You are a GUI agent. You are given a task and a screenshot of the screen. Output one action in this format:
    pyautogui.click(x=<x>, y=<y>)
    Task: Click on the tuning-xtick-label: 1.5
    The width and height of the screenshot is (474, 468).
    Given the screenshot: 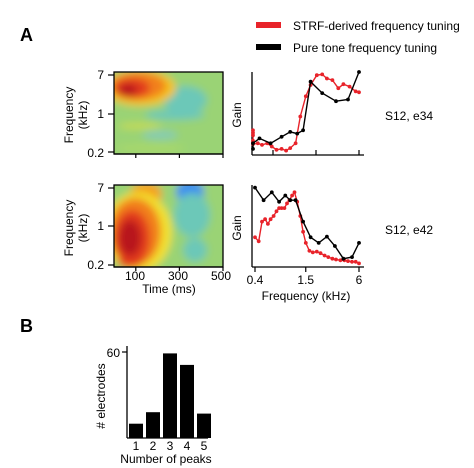 What is the action you would take?
    pyautogui.click(x=305, y=280)
    